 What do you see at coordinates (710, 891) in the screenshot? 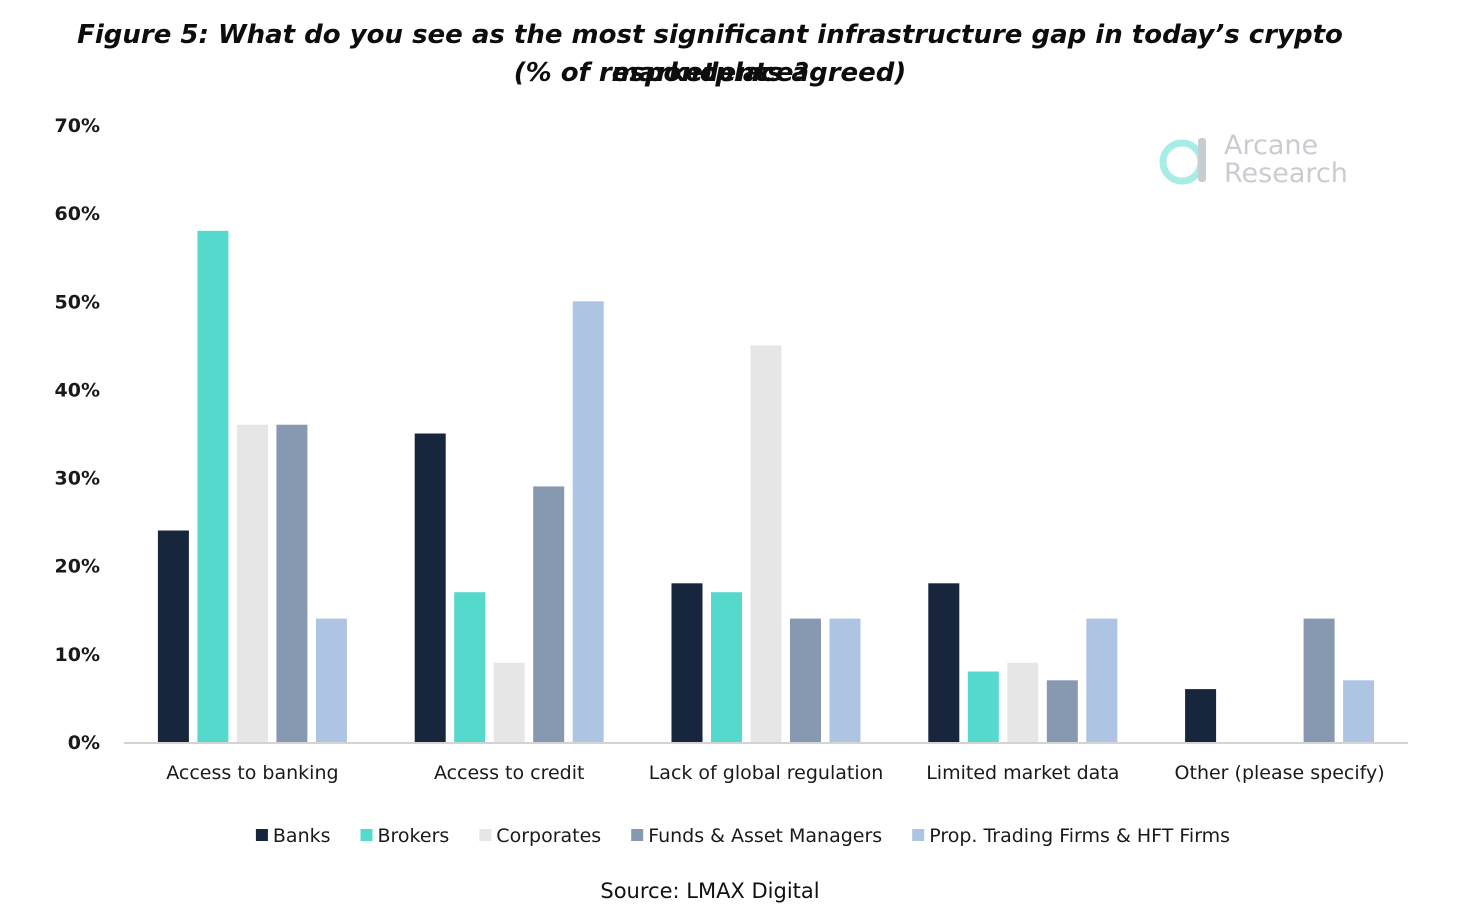
I see `source-note: Source: LMAX Digital` at bounding box center [710, 891].